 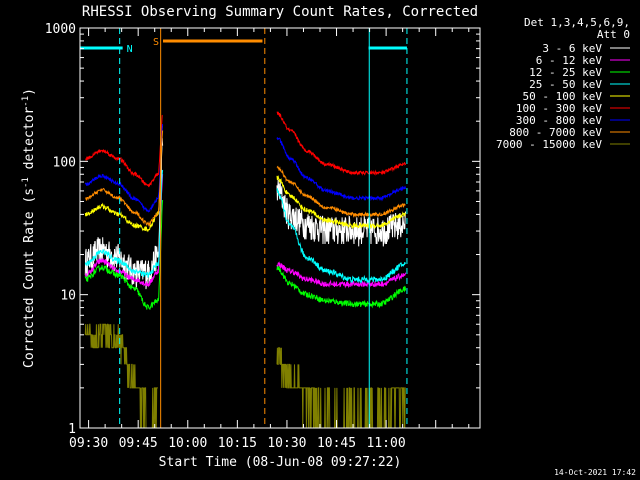 I want to click on x-tick-label: 09:45, so click(x=138, y=443).